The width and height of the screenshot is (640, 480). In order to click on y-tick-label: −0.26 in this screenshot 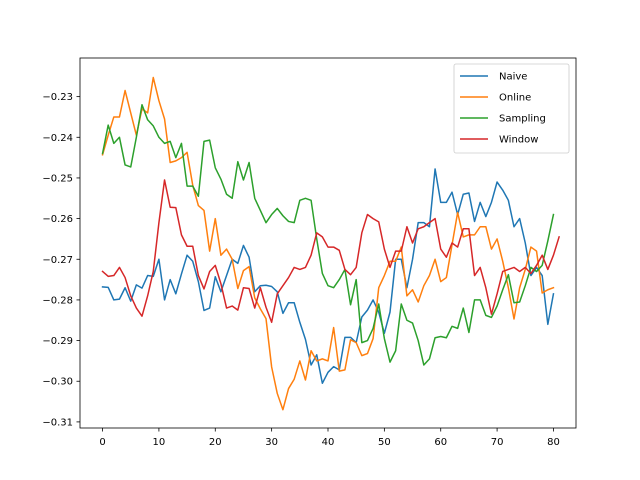, I will do `click(57, 219)`.